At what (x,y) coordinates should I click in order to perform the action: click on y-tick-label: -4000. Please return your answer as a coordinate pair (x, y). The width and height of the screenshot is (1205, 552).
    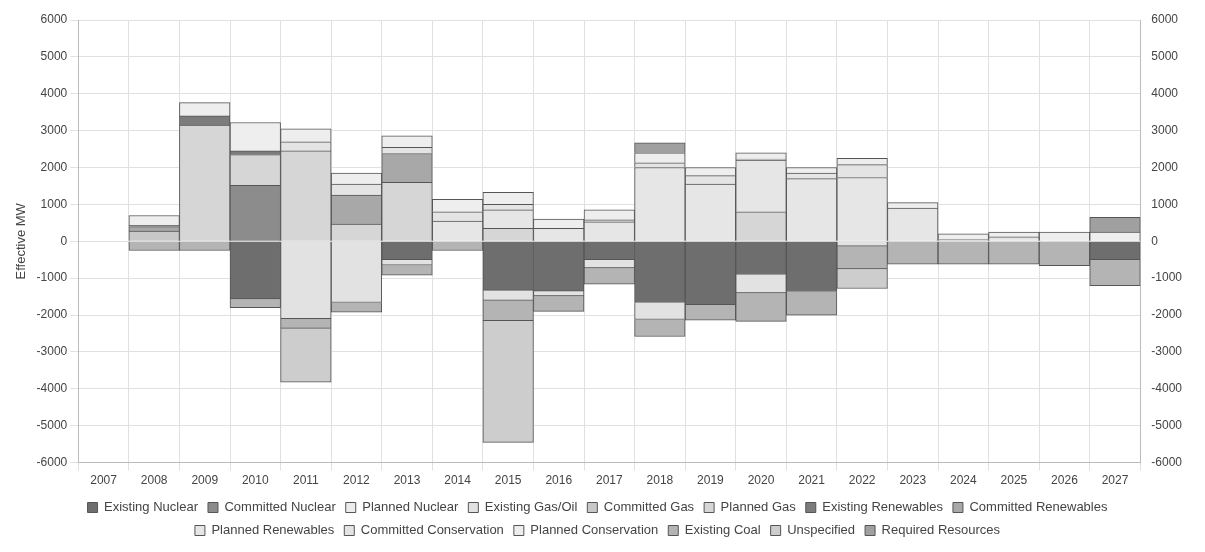
    Looking at the image, I should click on (52, 388).